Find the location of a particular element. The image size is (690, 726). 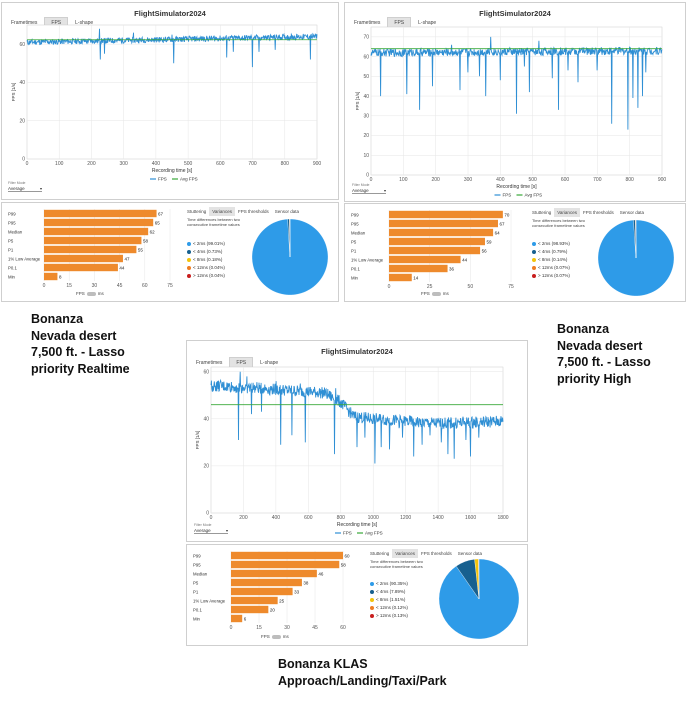

caption-line: Bonanza is located at coordinates (57, 319).